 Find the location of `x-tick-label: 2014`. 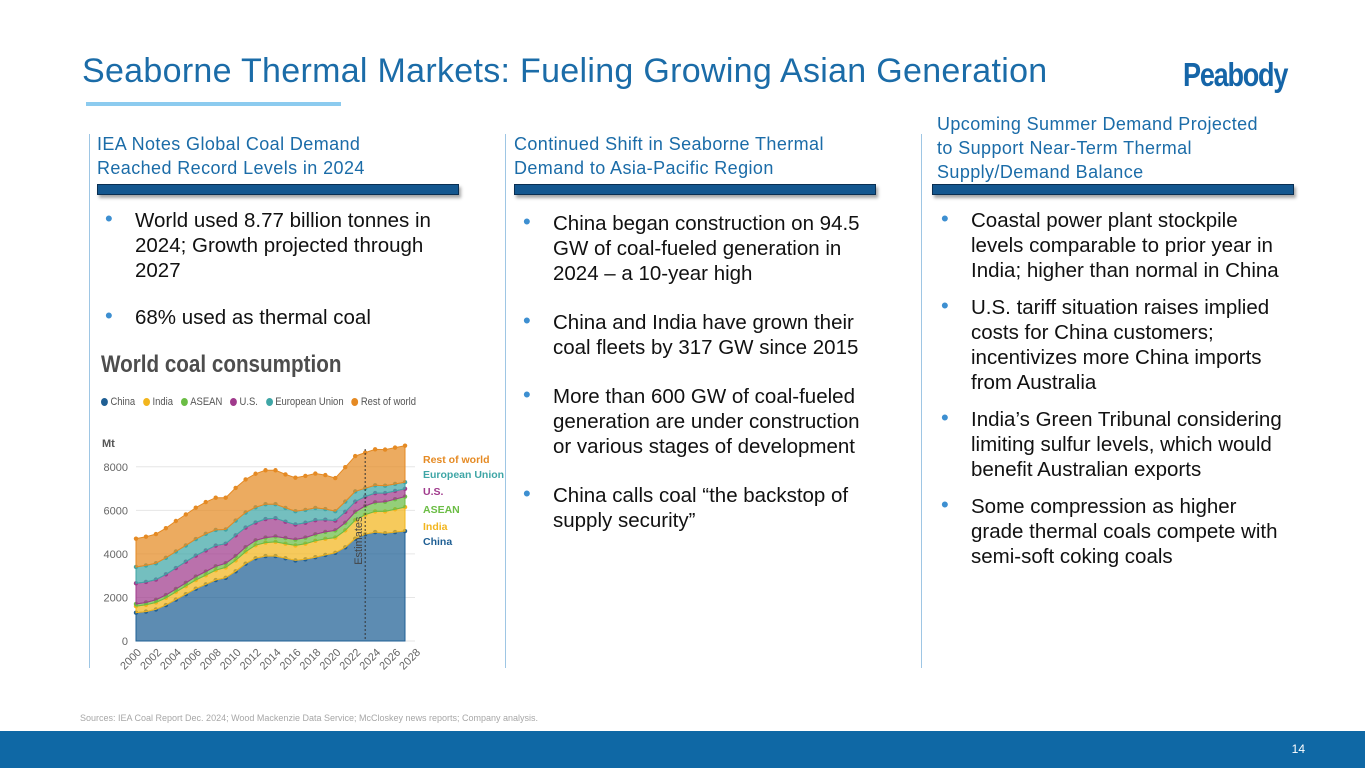

x-tick-label: 2014 is located at coordinates (271, 660).